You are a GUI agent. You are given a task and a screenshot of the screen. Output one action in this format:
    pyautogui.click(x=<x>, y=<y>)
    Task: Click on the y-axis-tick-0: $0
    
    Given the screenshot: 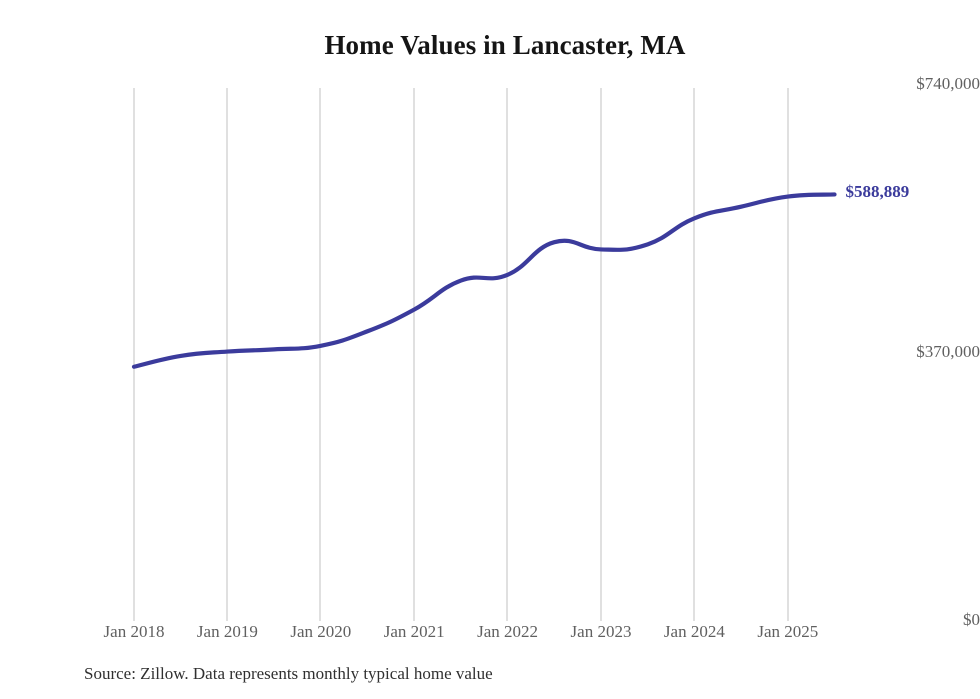 What is the action you would take?
    pyautogui.click(x=971, y=619)
    